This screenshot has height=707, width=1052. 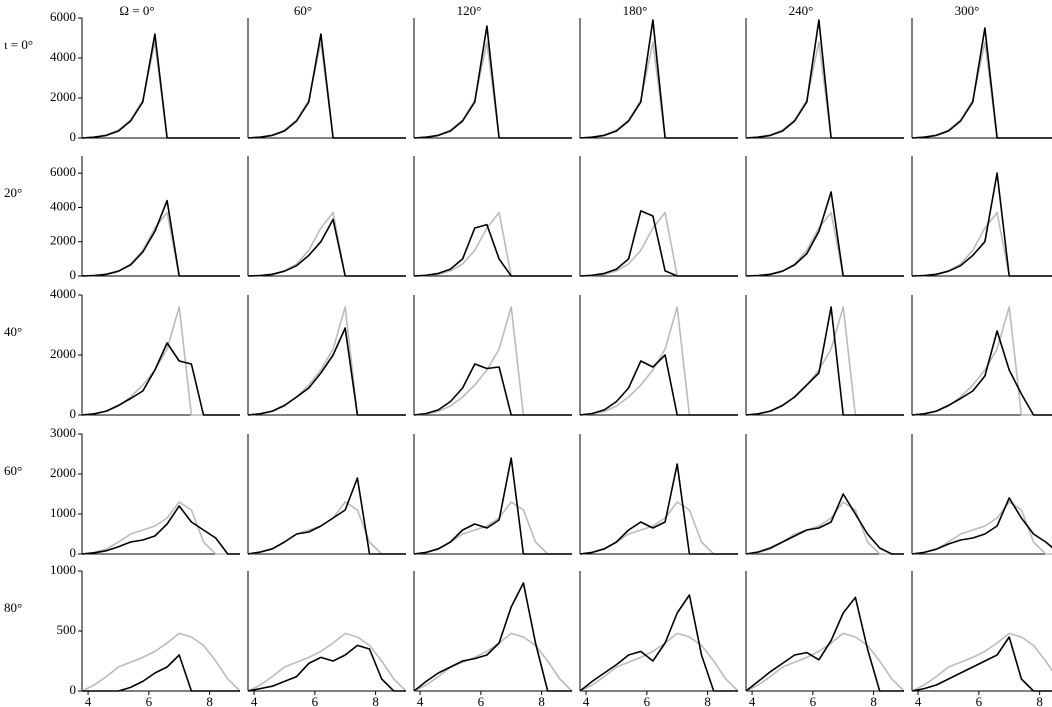 I want to click on row-label: 20°, so click(x=13, y=192).